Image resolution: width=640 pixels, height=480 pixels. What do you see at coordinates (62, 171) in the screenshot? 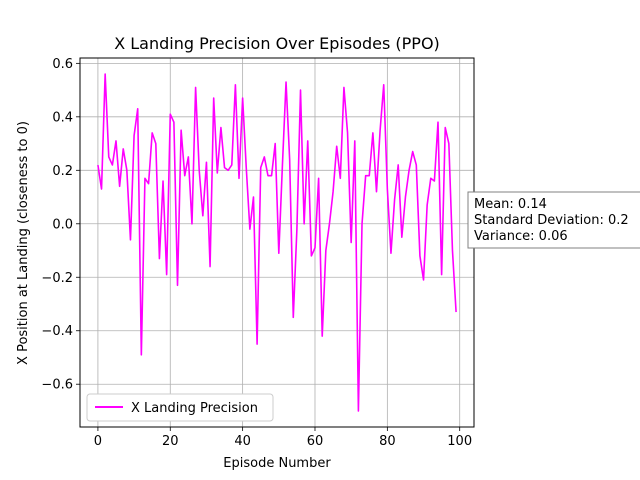
I see `y-tick-label: 0.2` at bounding box center [62, 171].